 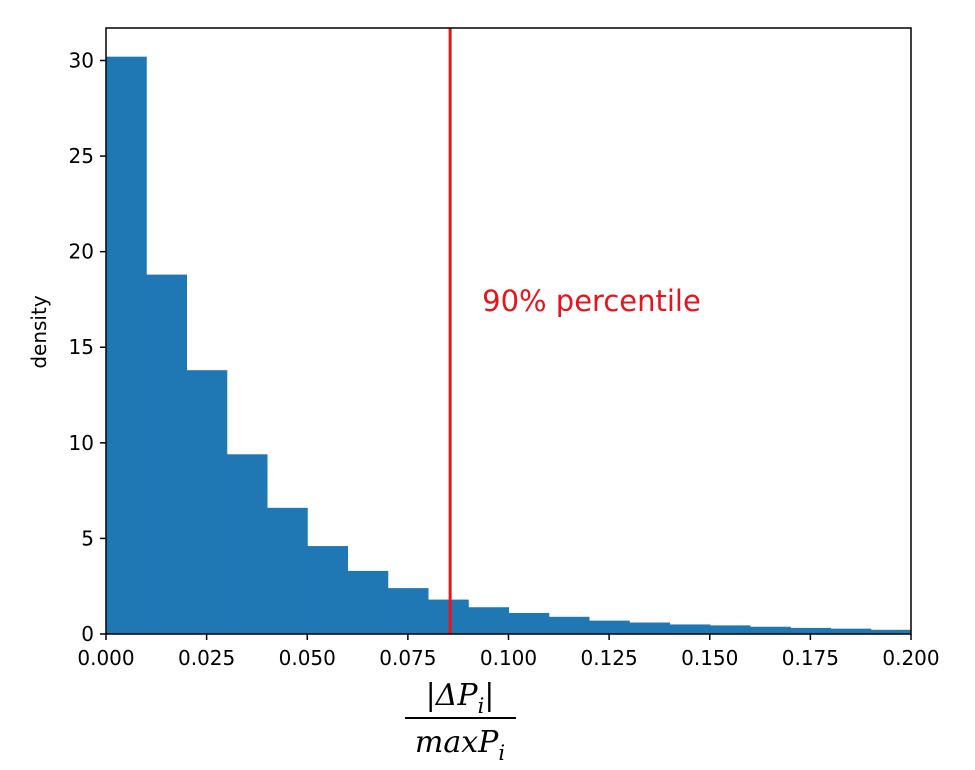 I want to click on y-tick-label: 30, so click(x=81, y=60).